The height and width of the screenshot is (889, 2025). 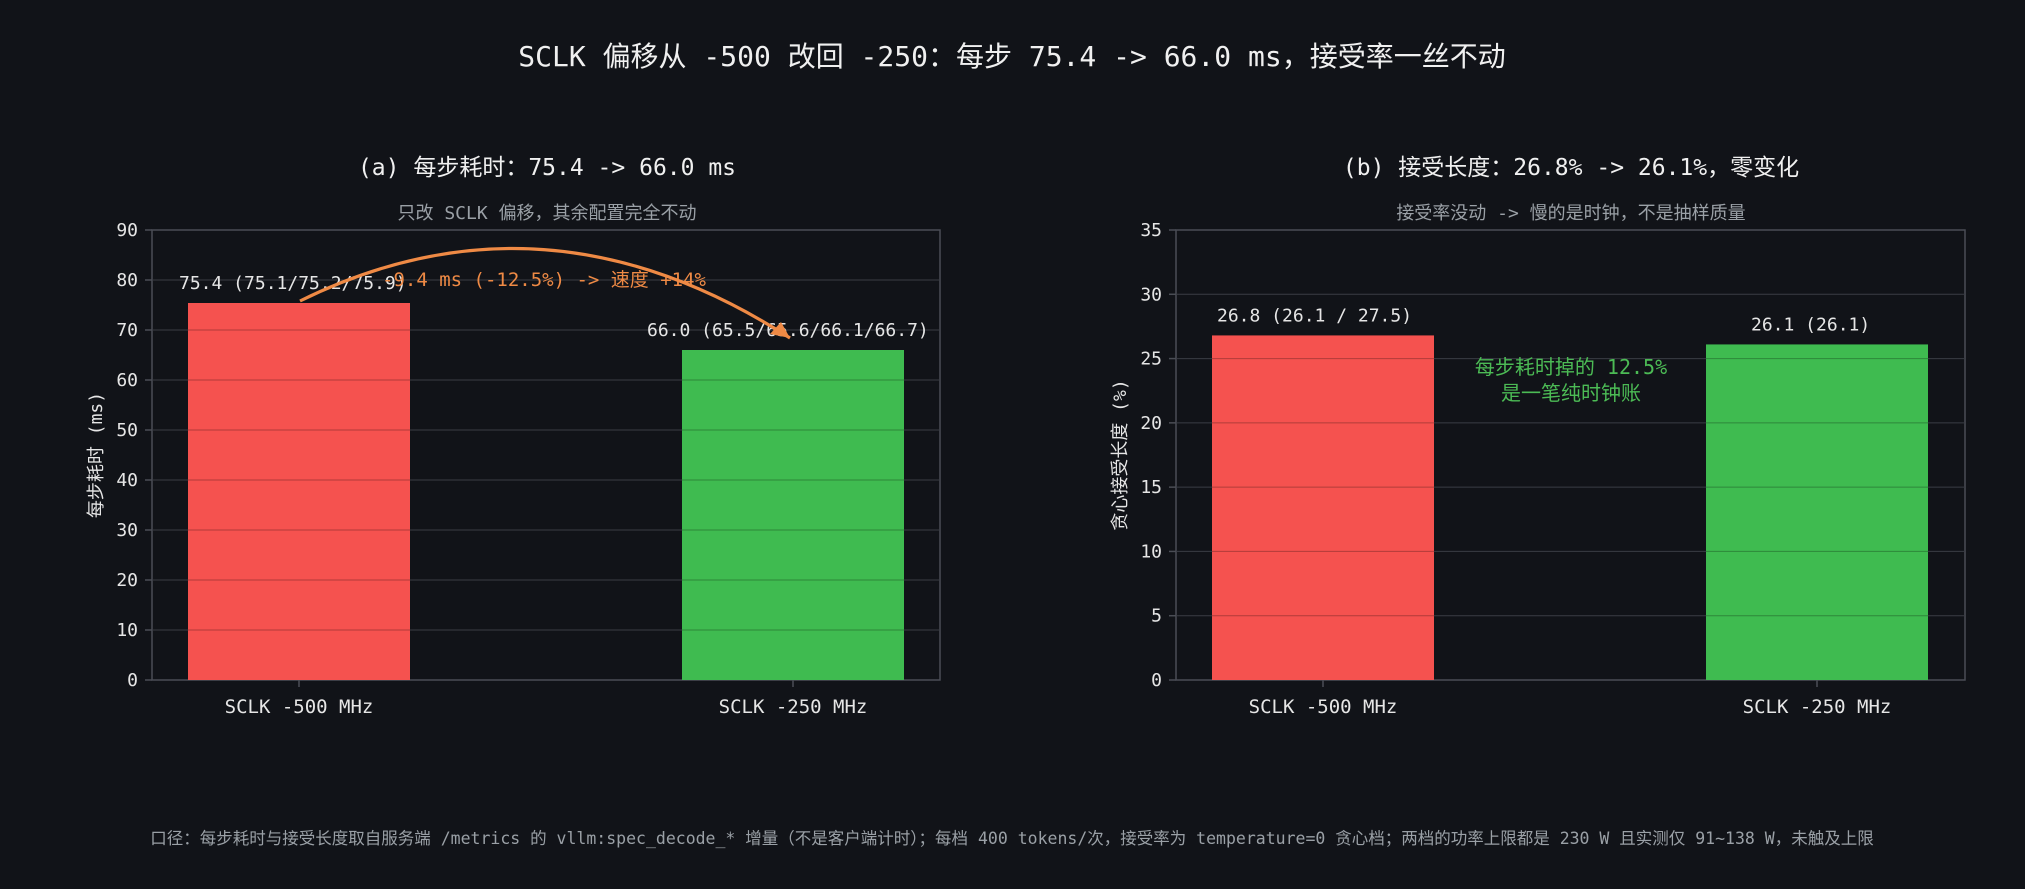 I want to click on panel-b-ytick-label: 10, so click(x=1151, y=551).